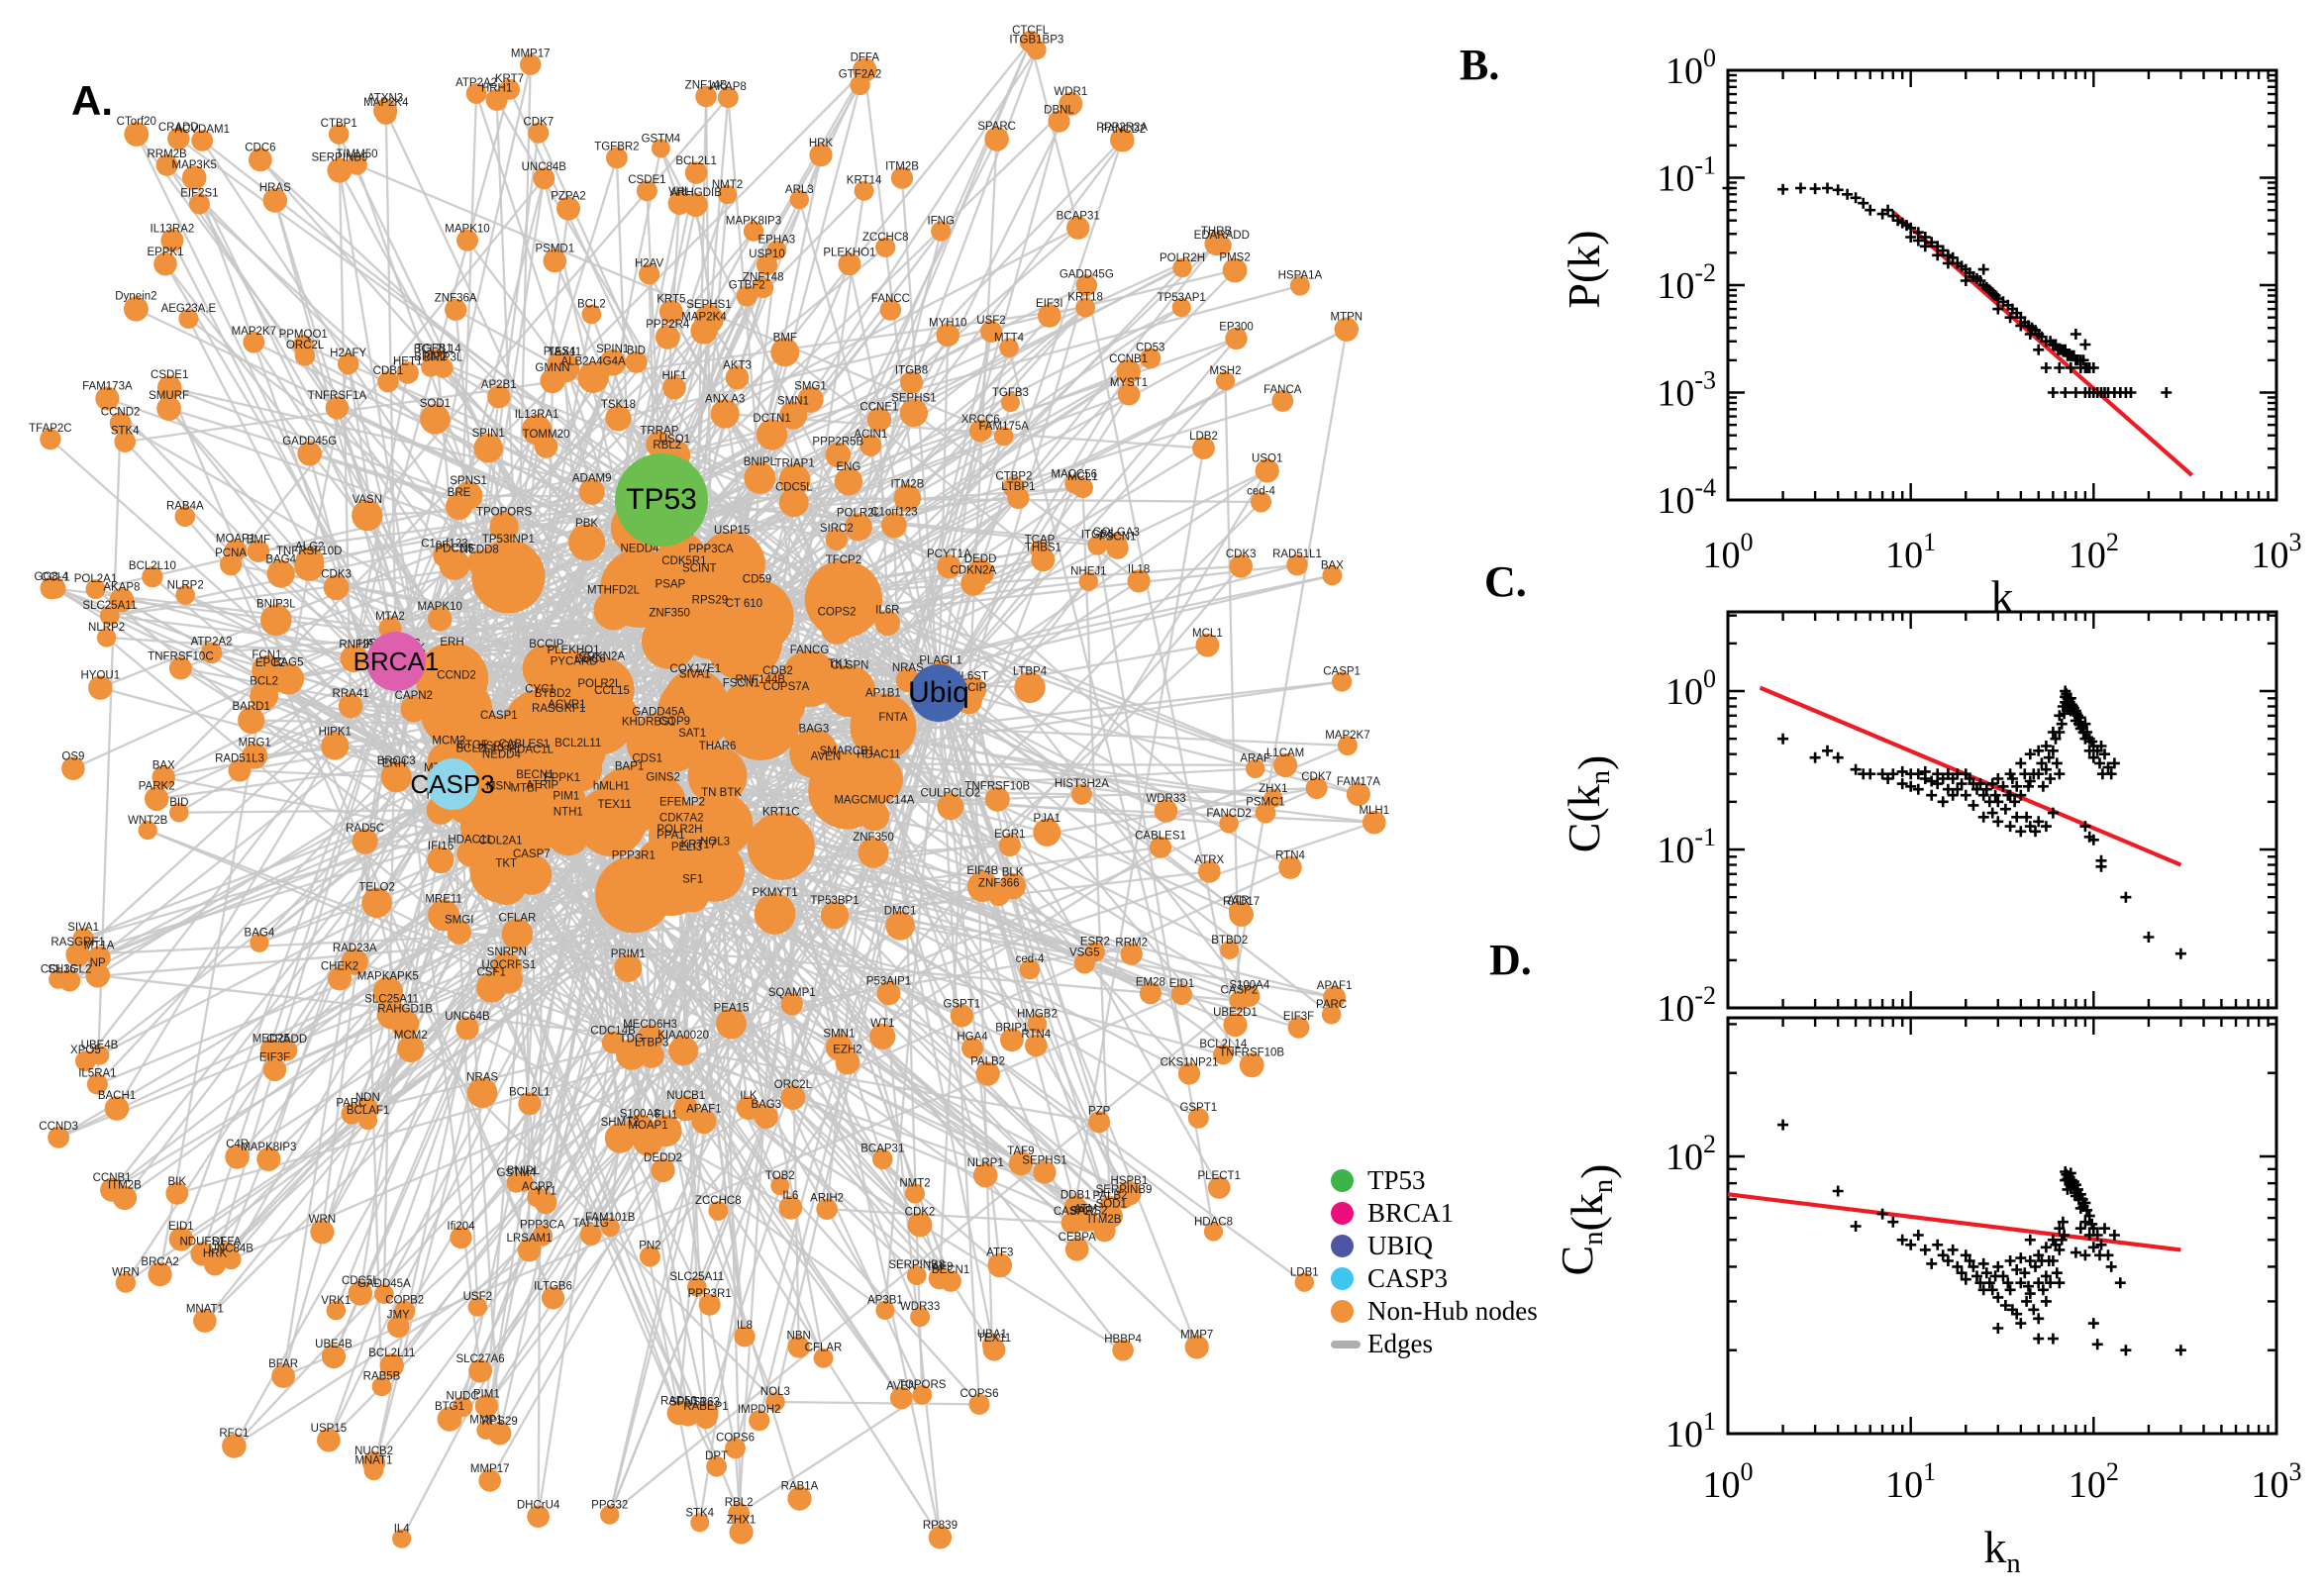 This screenshot has height=1596, width=2323. What do you see at coordinates (920, 1213) in the screenshot?
I see `network-node-label: CDK2` at bounding box center [920, 1213].